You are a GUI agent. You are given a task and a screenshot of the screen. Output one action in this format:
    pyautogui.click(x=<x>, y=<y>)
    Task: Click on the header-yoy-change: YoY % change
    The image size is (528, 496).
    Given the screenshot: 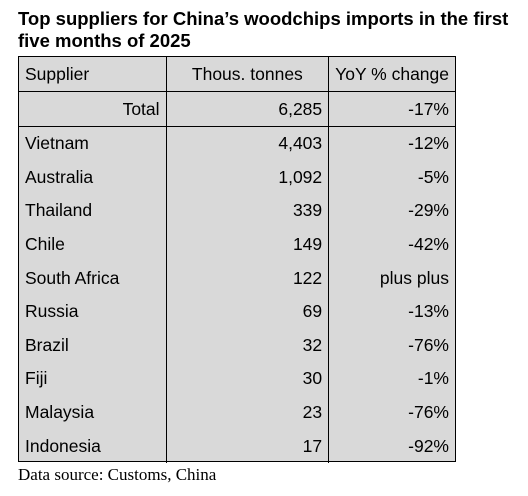 What is the action you would take?
    pyautogui.click(x=391, y=74)
    